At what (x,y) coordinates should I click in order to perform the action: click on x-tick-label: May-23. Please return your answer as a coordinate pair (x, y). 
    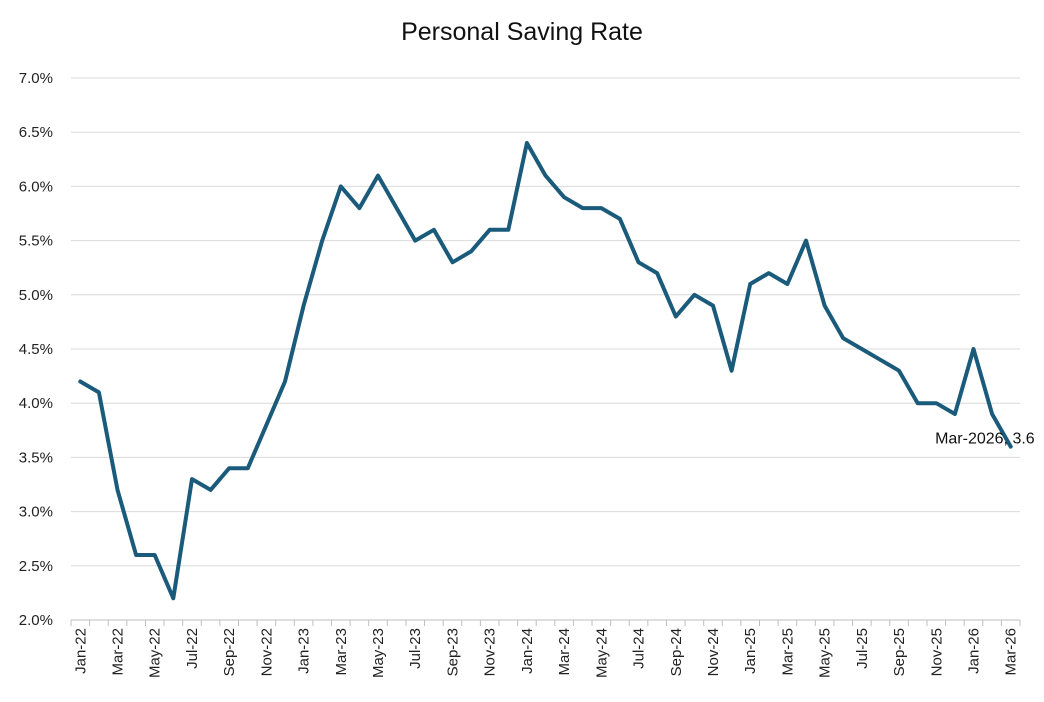
    Looking at the image, I should click on (378, 653).